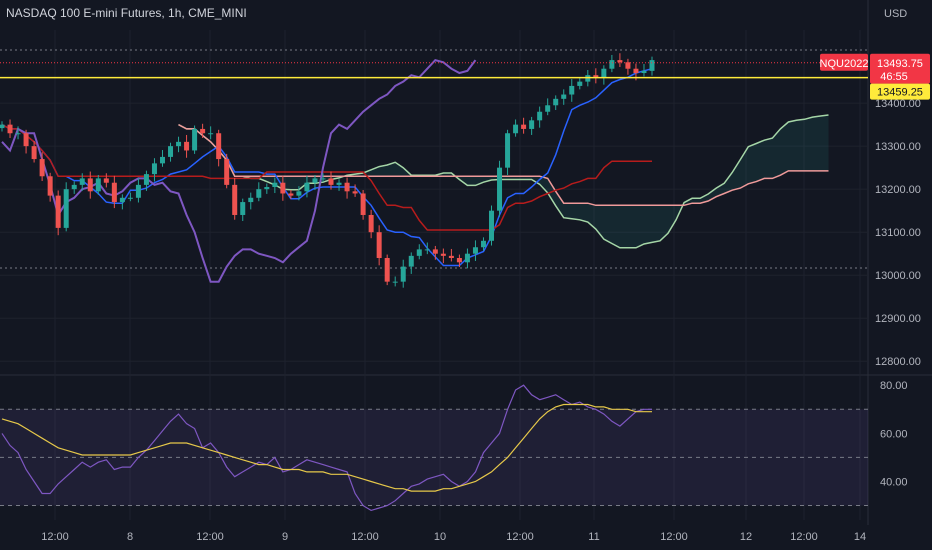 The height and width of the screenshot is (550, 932). Describe the element at coordinates (593, 537) in the screenshot. I see `time-tick-label: 11` at that location.